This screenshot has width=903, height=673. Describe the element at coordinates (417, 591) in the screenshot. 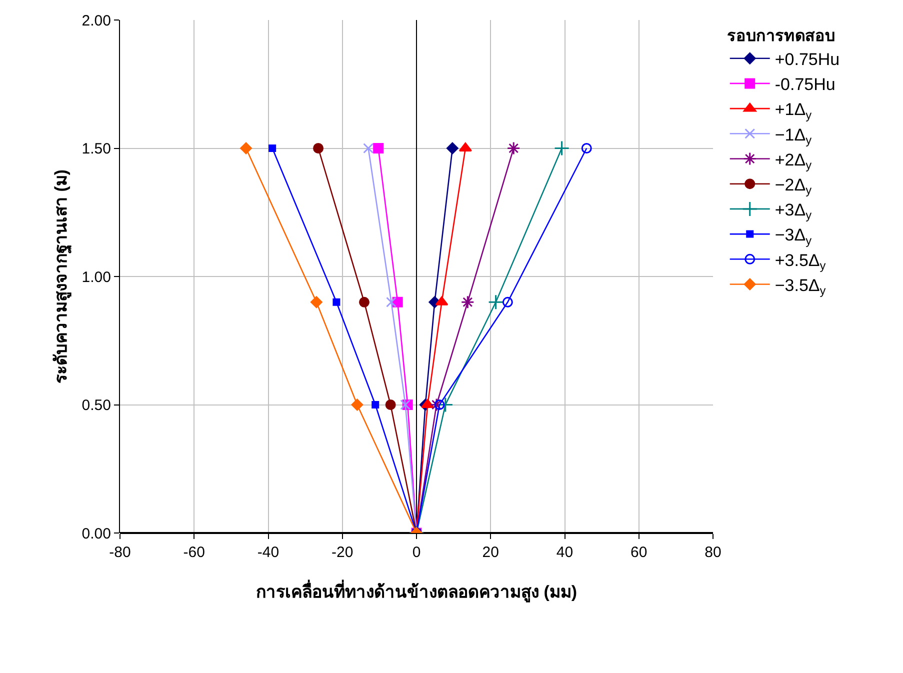

I see `x-axis-title: การเคลื่อนที่ทางด้านข้างตลอดความสูง (มม)` at that location.